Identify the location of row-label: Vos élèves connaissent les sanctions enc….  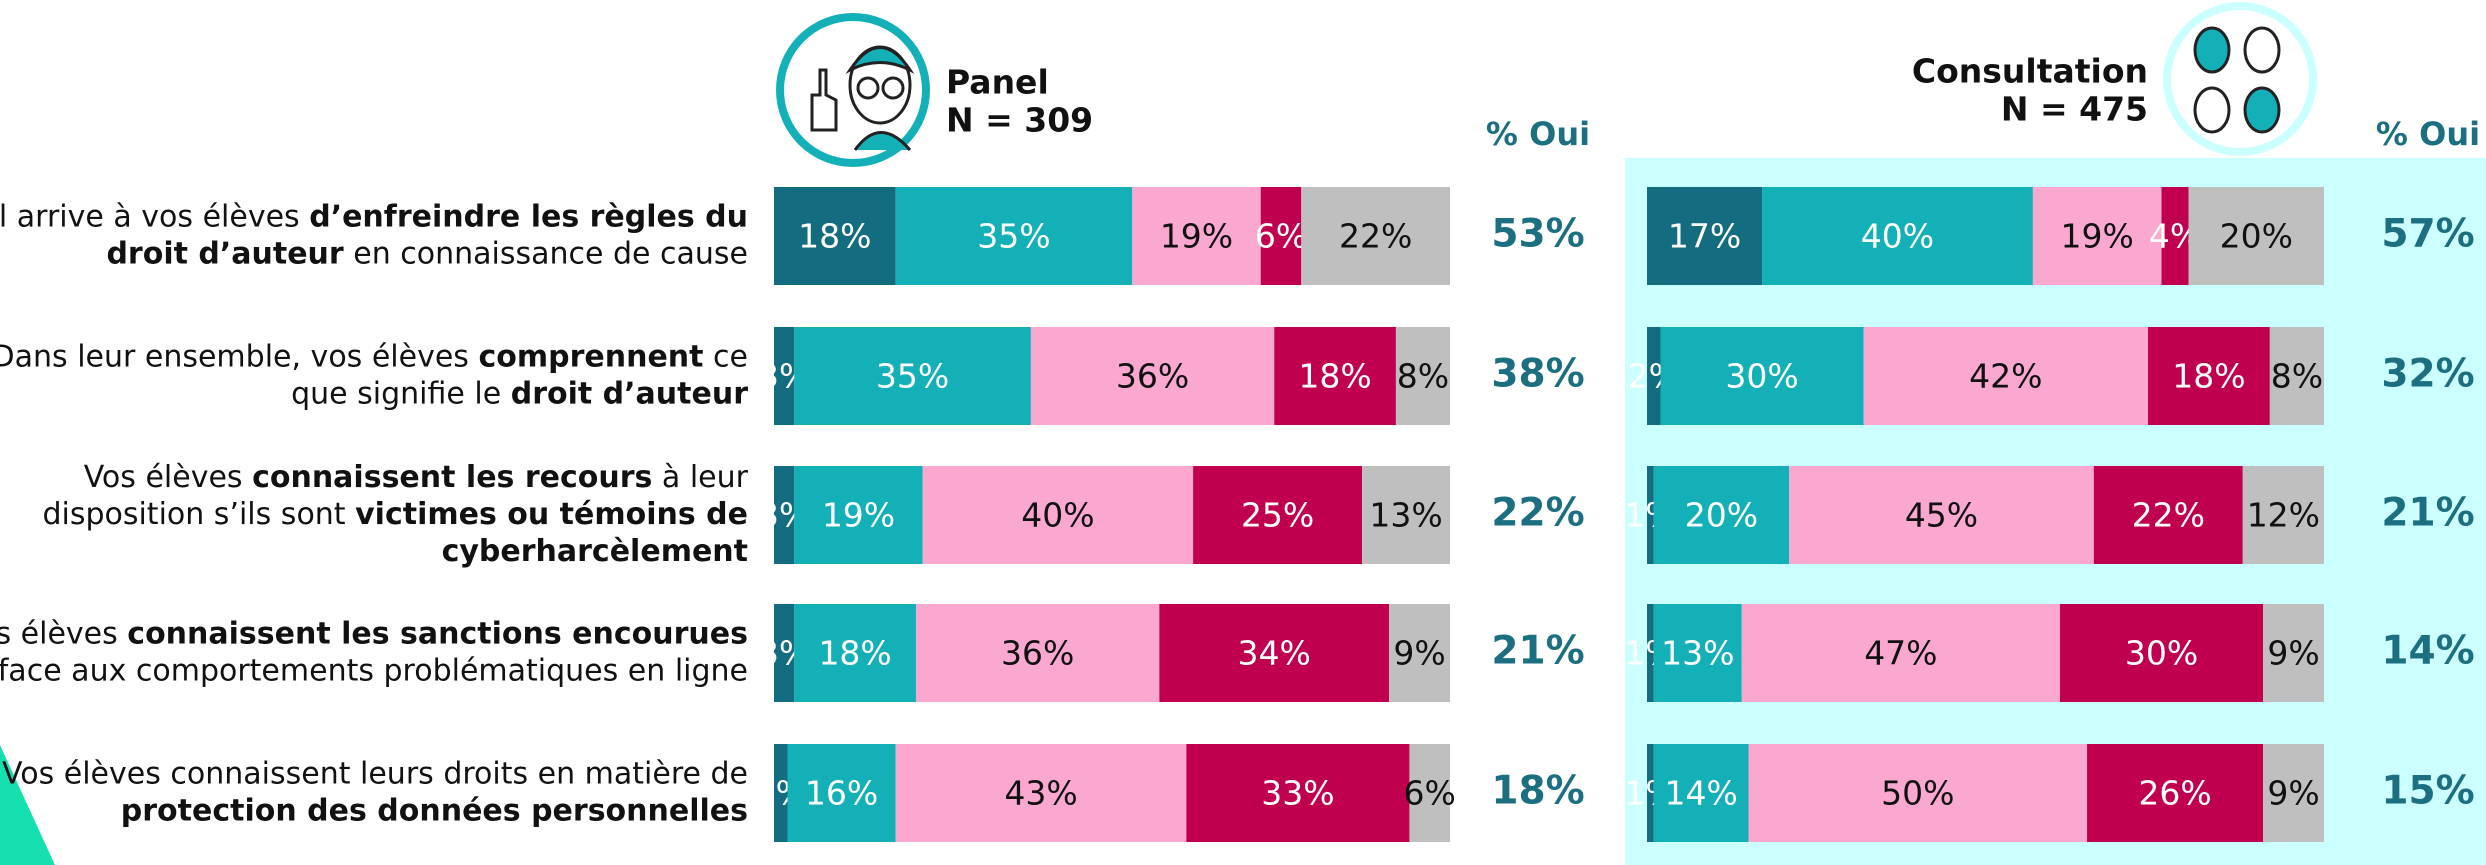
(374, 633).